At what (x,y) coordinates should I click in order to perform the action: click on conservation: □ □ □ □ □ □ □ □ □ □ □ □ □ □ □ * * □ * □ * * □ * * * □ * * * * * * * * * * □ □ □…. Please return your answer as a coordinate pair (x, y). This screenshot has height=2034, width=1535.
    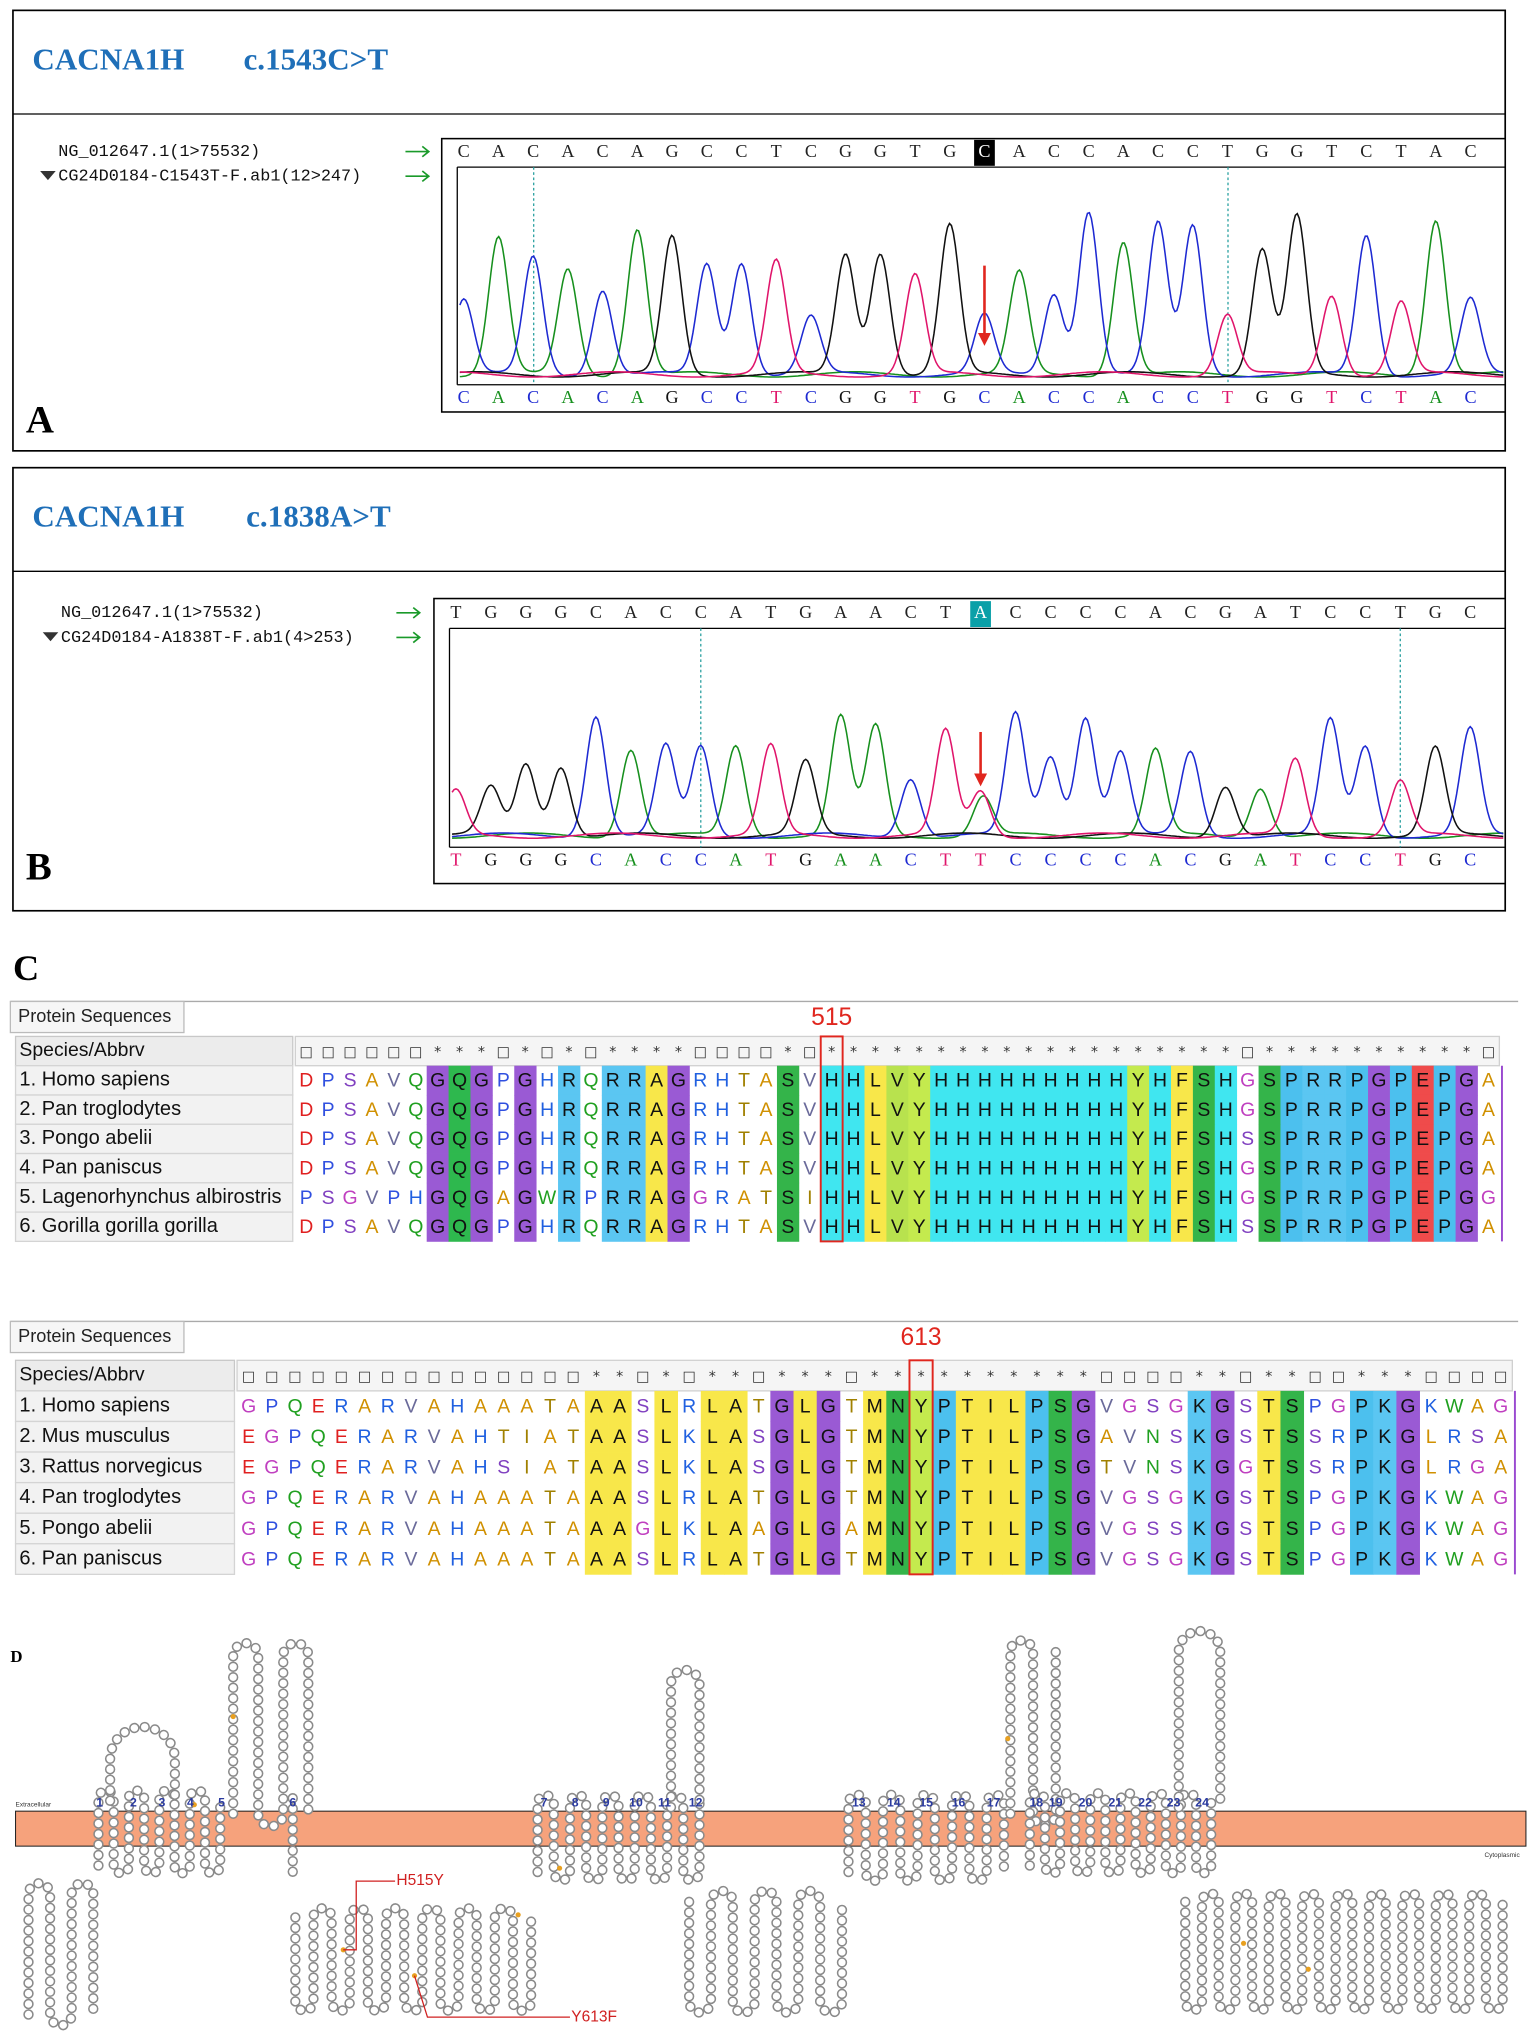
    Looking at the image, I should click on (875, 1377).